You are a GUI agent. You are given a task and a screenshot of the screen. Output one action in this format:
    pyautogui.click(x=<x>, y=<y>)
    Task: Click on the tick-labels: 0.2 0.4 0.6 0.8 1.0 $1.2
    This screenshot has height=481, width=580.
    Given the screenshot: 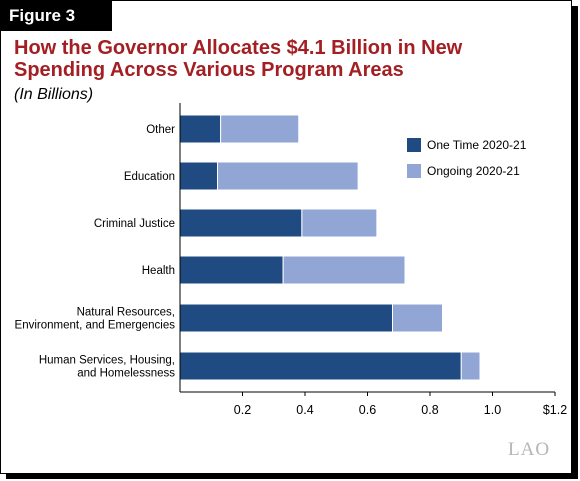 What is the action you would take?
    pyautogui.click(x=400, y=404)
    